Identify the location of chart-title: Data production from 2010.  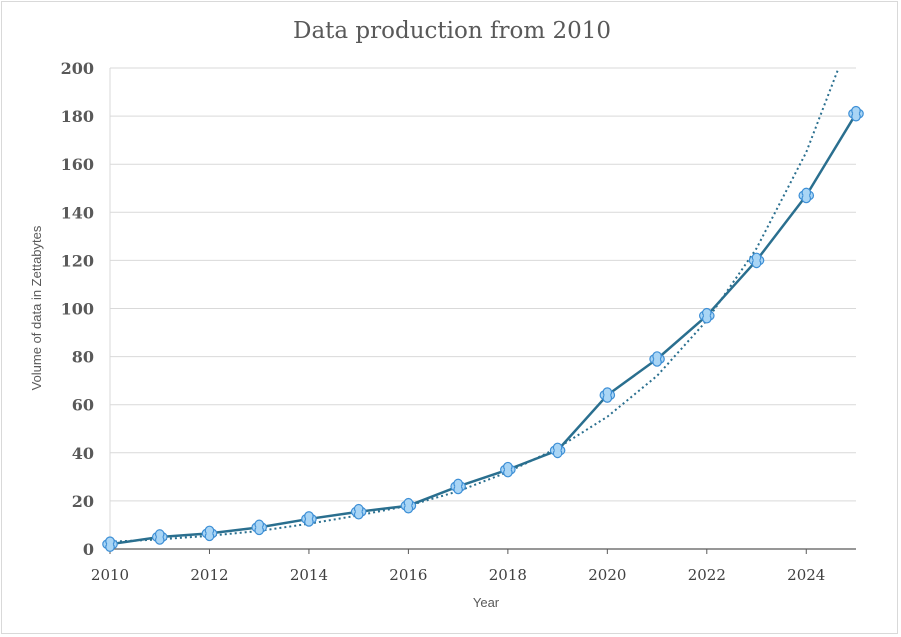
(452, 31).